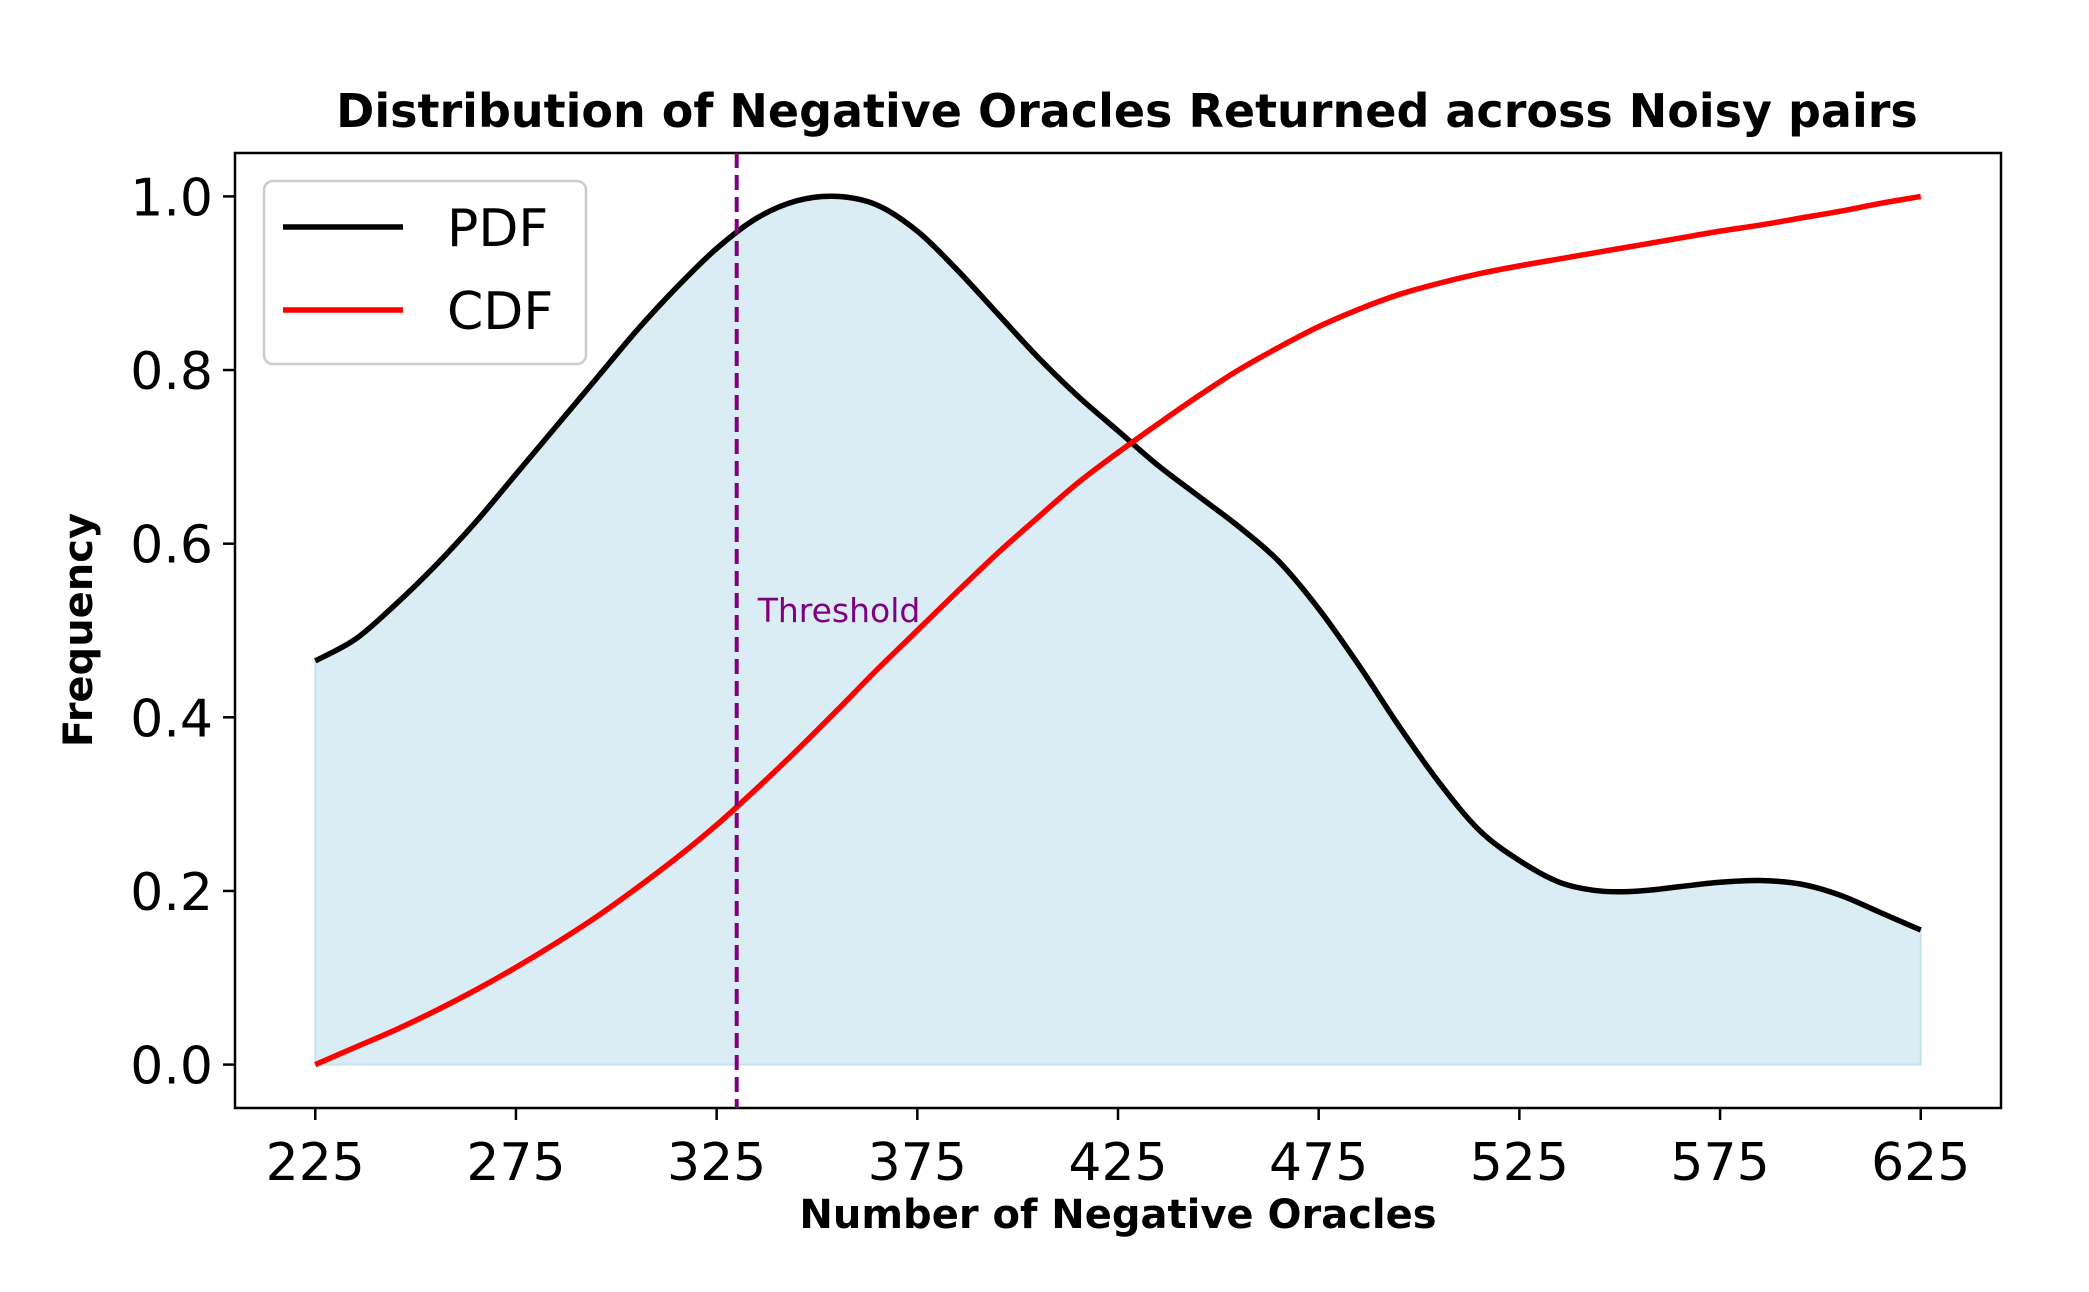 The width and height of the screenshot is (2089, 1292). Describe the element at coordinates (171, 546) in the screenshot. I see `y-tick-label: 0.6` at that location.